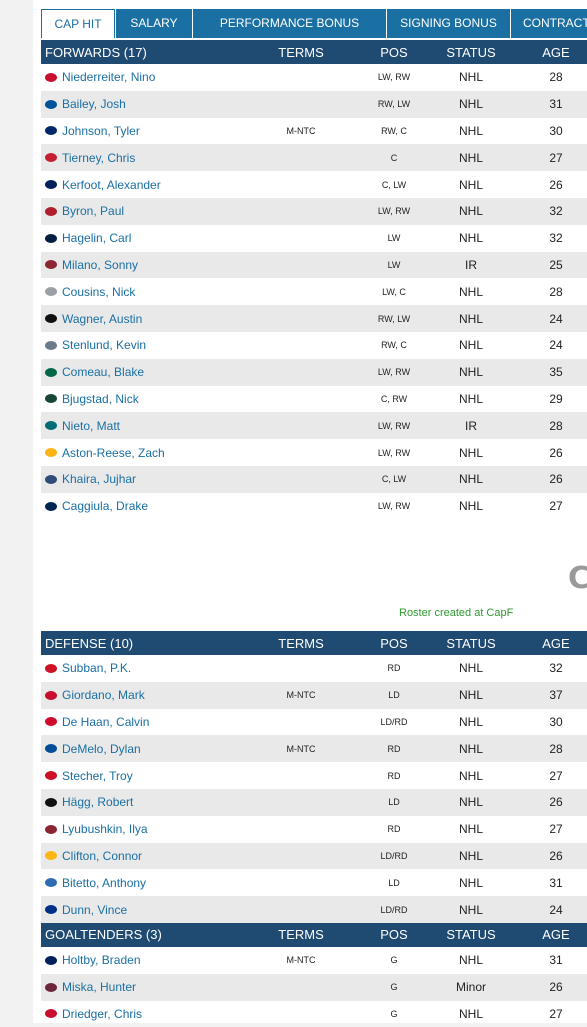  I want to click on player-name: Bailey, Josh, so click(94, 104).